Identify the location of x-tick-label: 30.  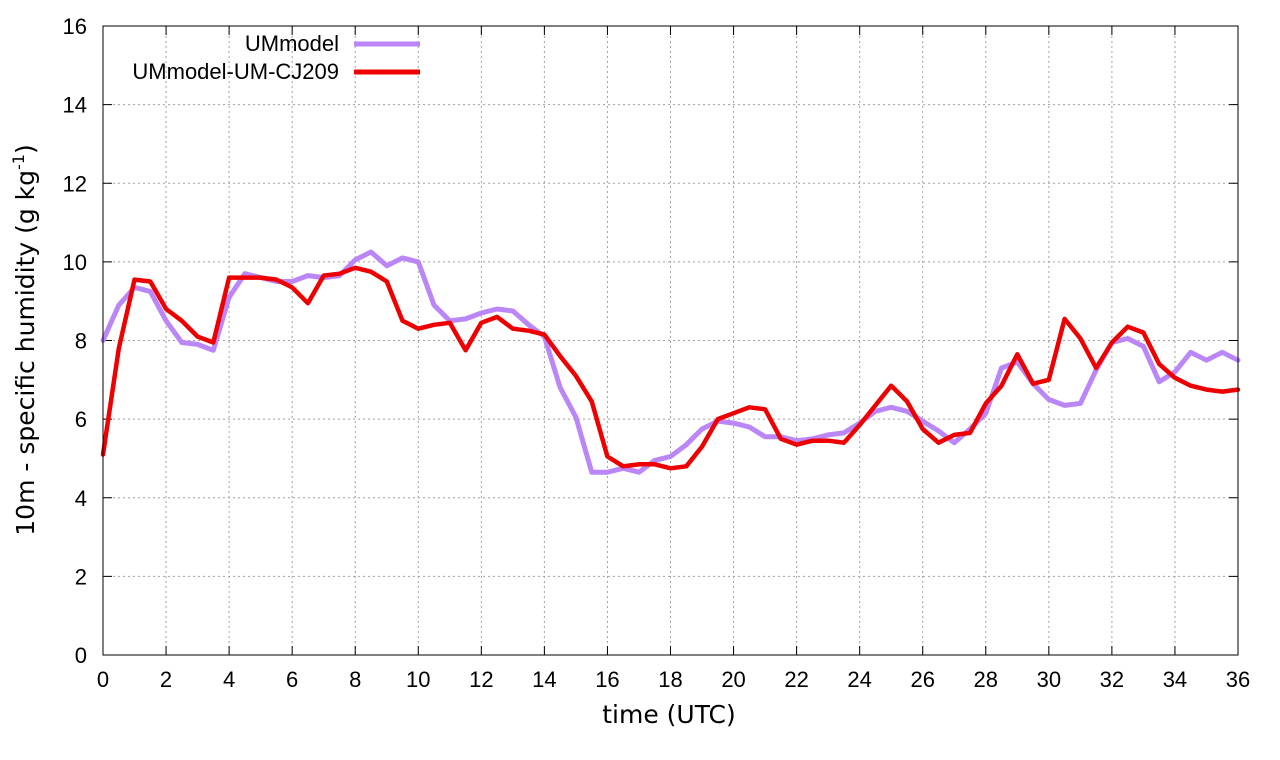
(1049, 679).